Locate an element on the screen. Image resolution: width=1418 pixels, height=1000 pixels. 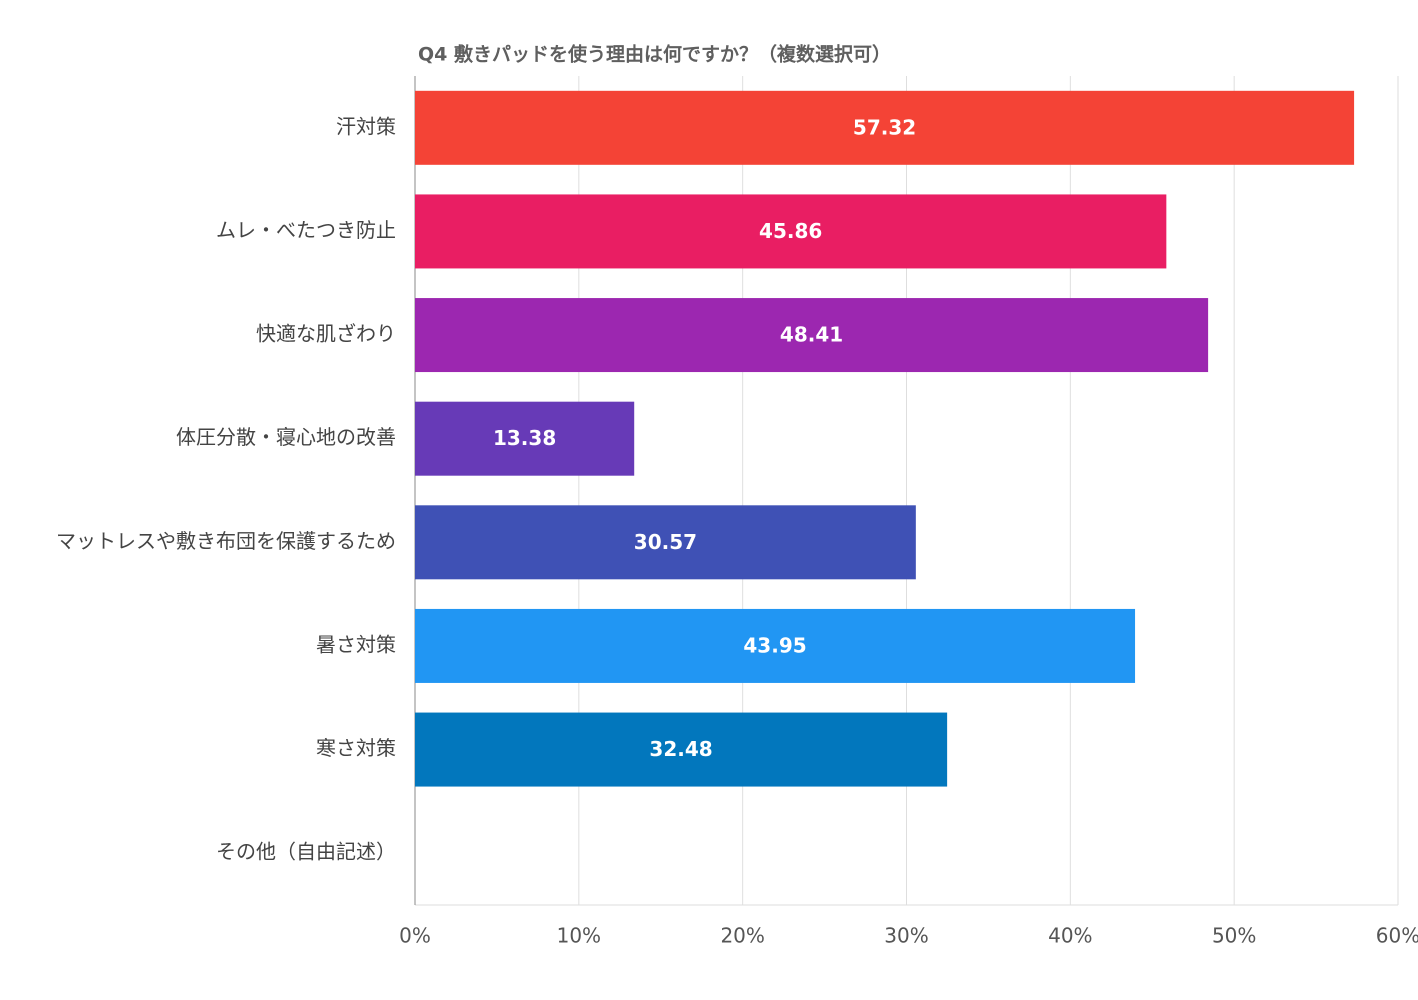
value-label: 30.57 is located at coordinates (665, 542).